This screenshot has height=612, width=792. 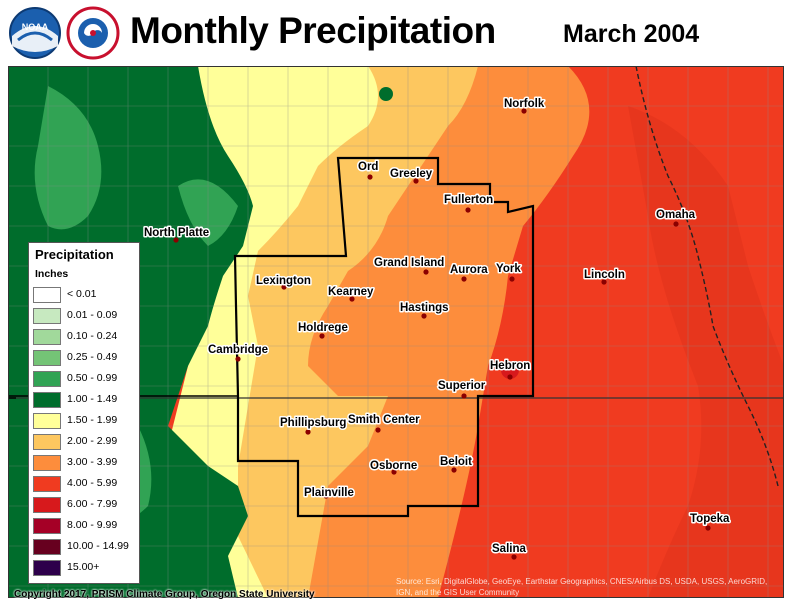 What do you see at coordinates (509, 549) in the screenshot?
I see `city-label-salina: Salina` at bounding box center [509, 549].